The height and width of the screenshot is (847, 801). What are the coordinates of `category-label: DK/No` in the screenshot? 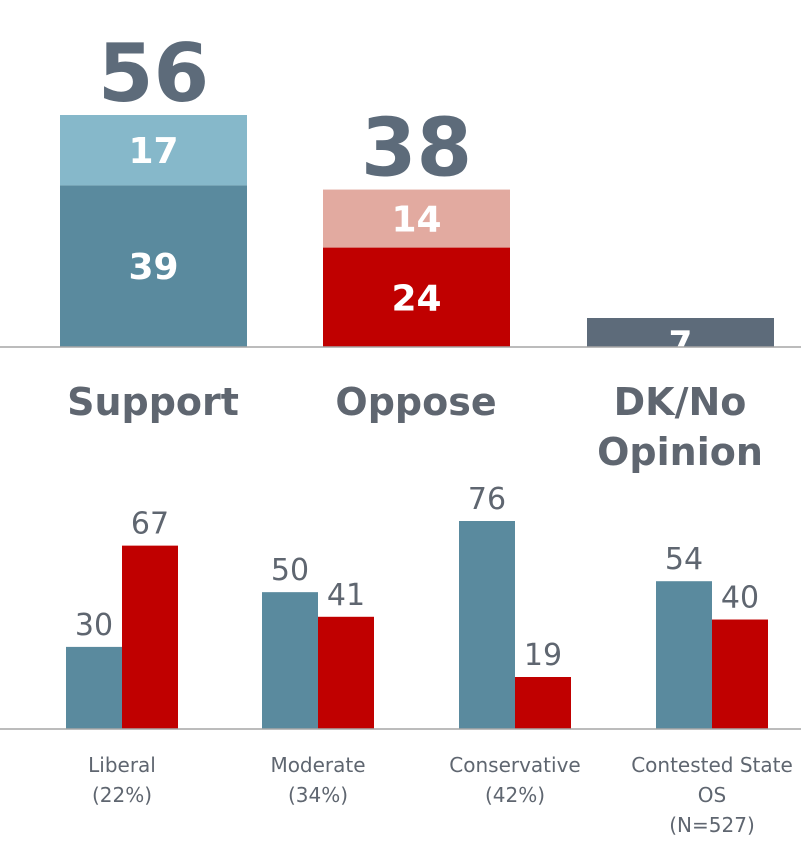 It's located at (680, 402).